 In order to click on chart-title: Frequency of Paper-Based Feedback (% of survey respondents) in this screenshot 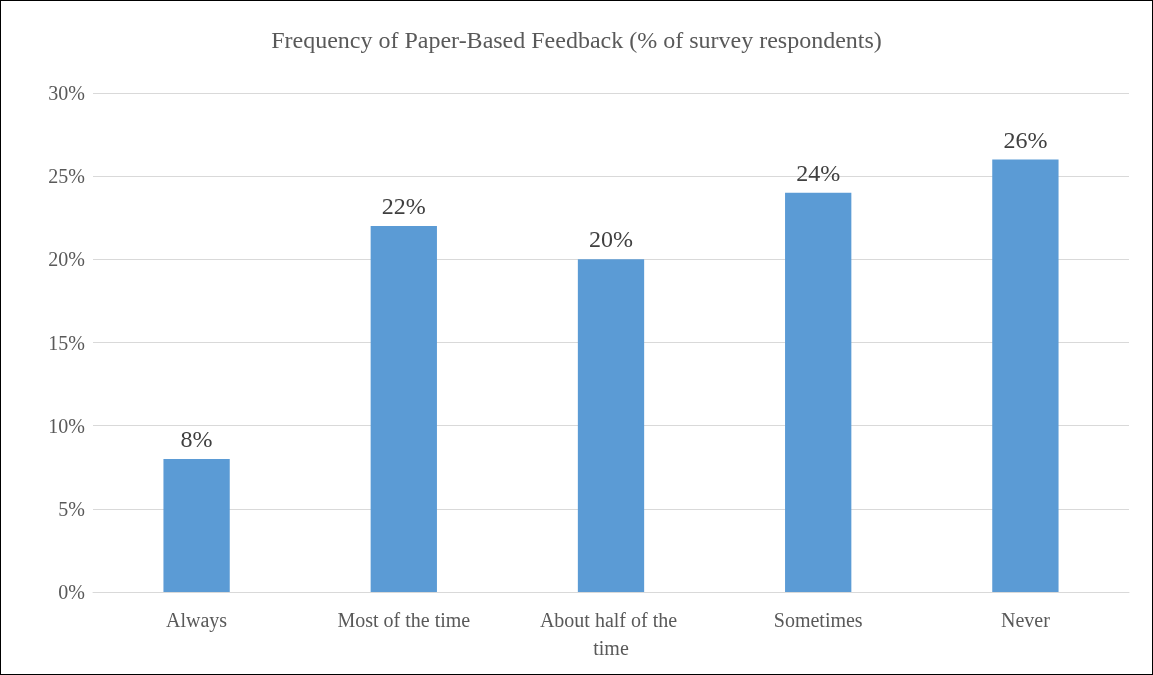, I will do `click(576, 40)`.